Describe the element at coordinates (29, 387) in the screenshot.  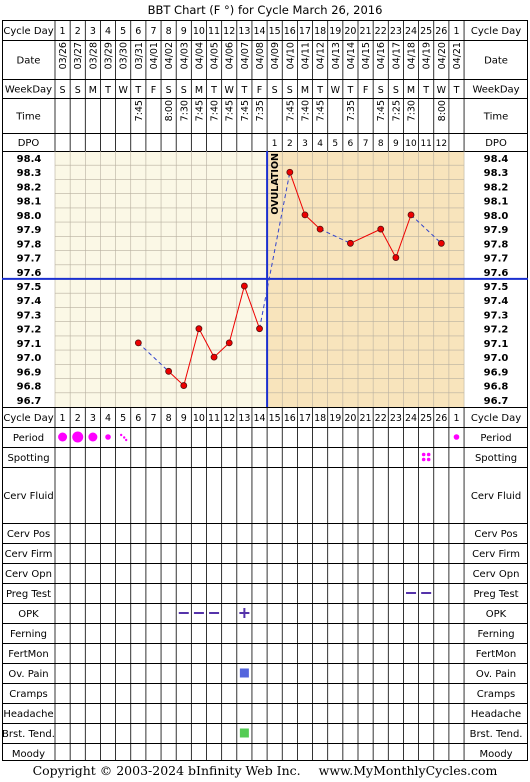
I see `temp-tick-label: 96.8` at that location.